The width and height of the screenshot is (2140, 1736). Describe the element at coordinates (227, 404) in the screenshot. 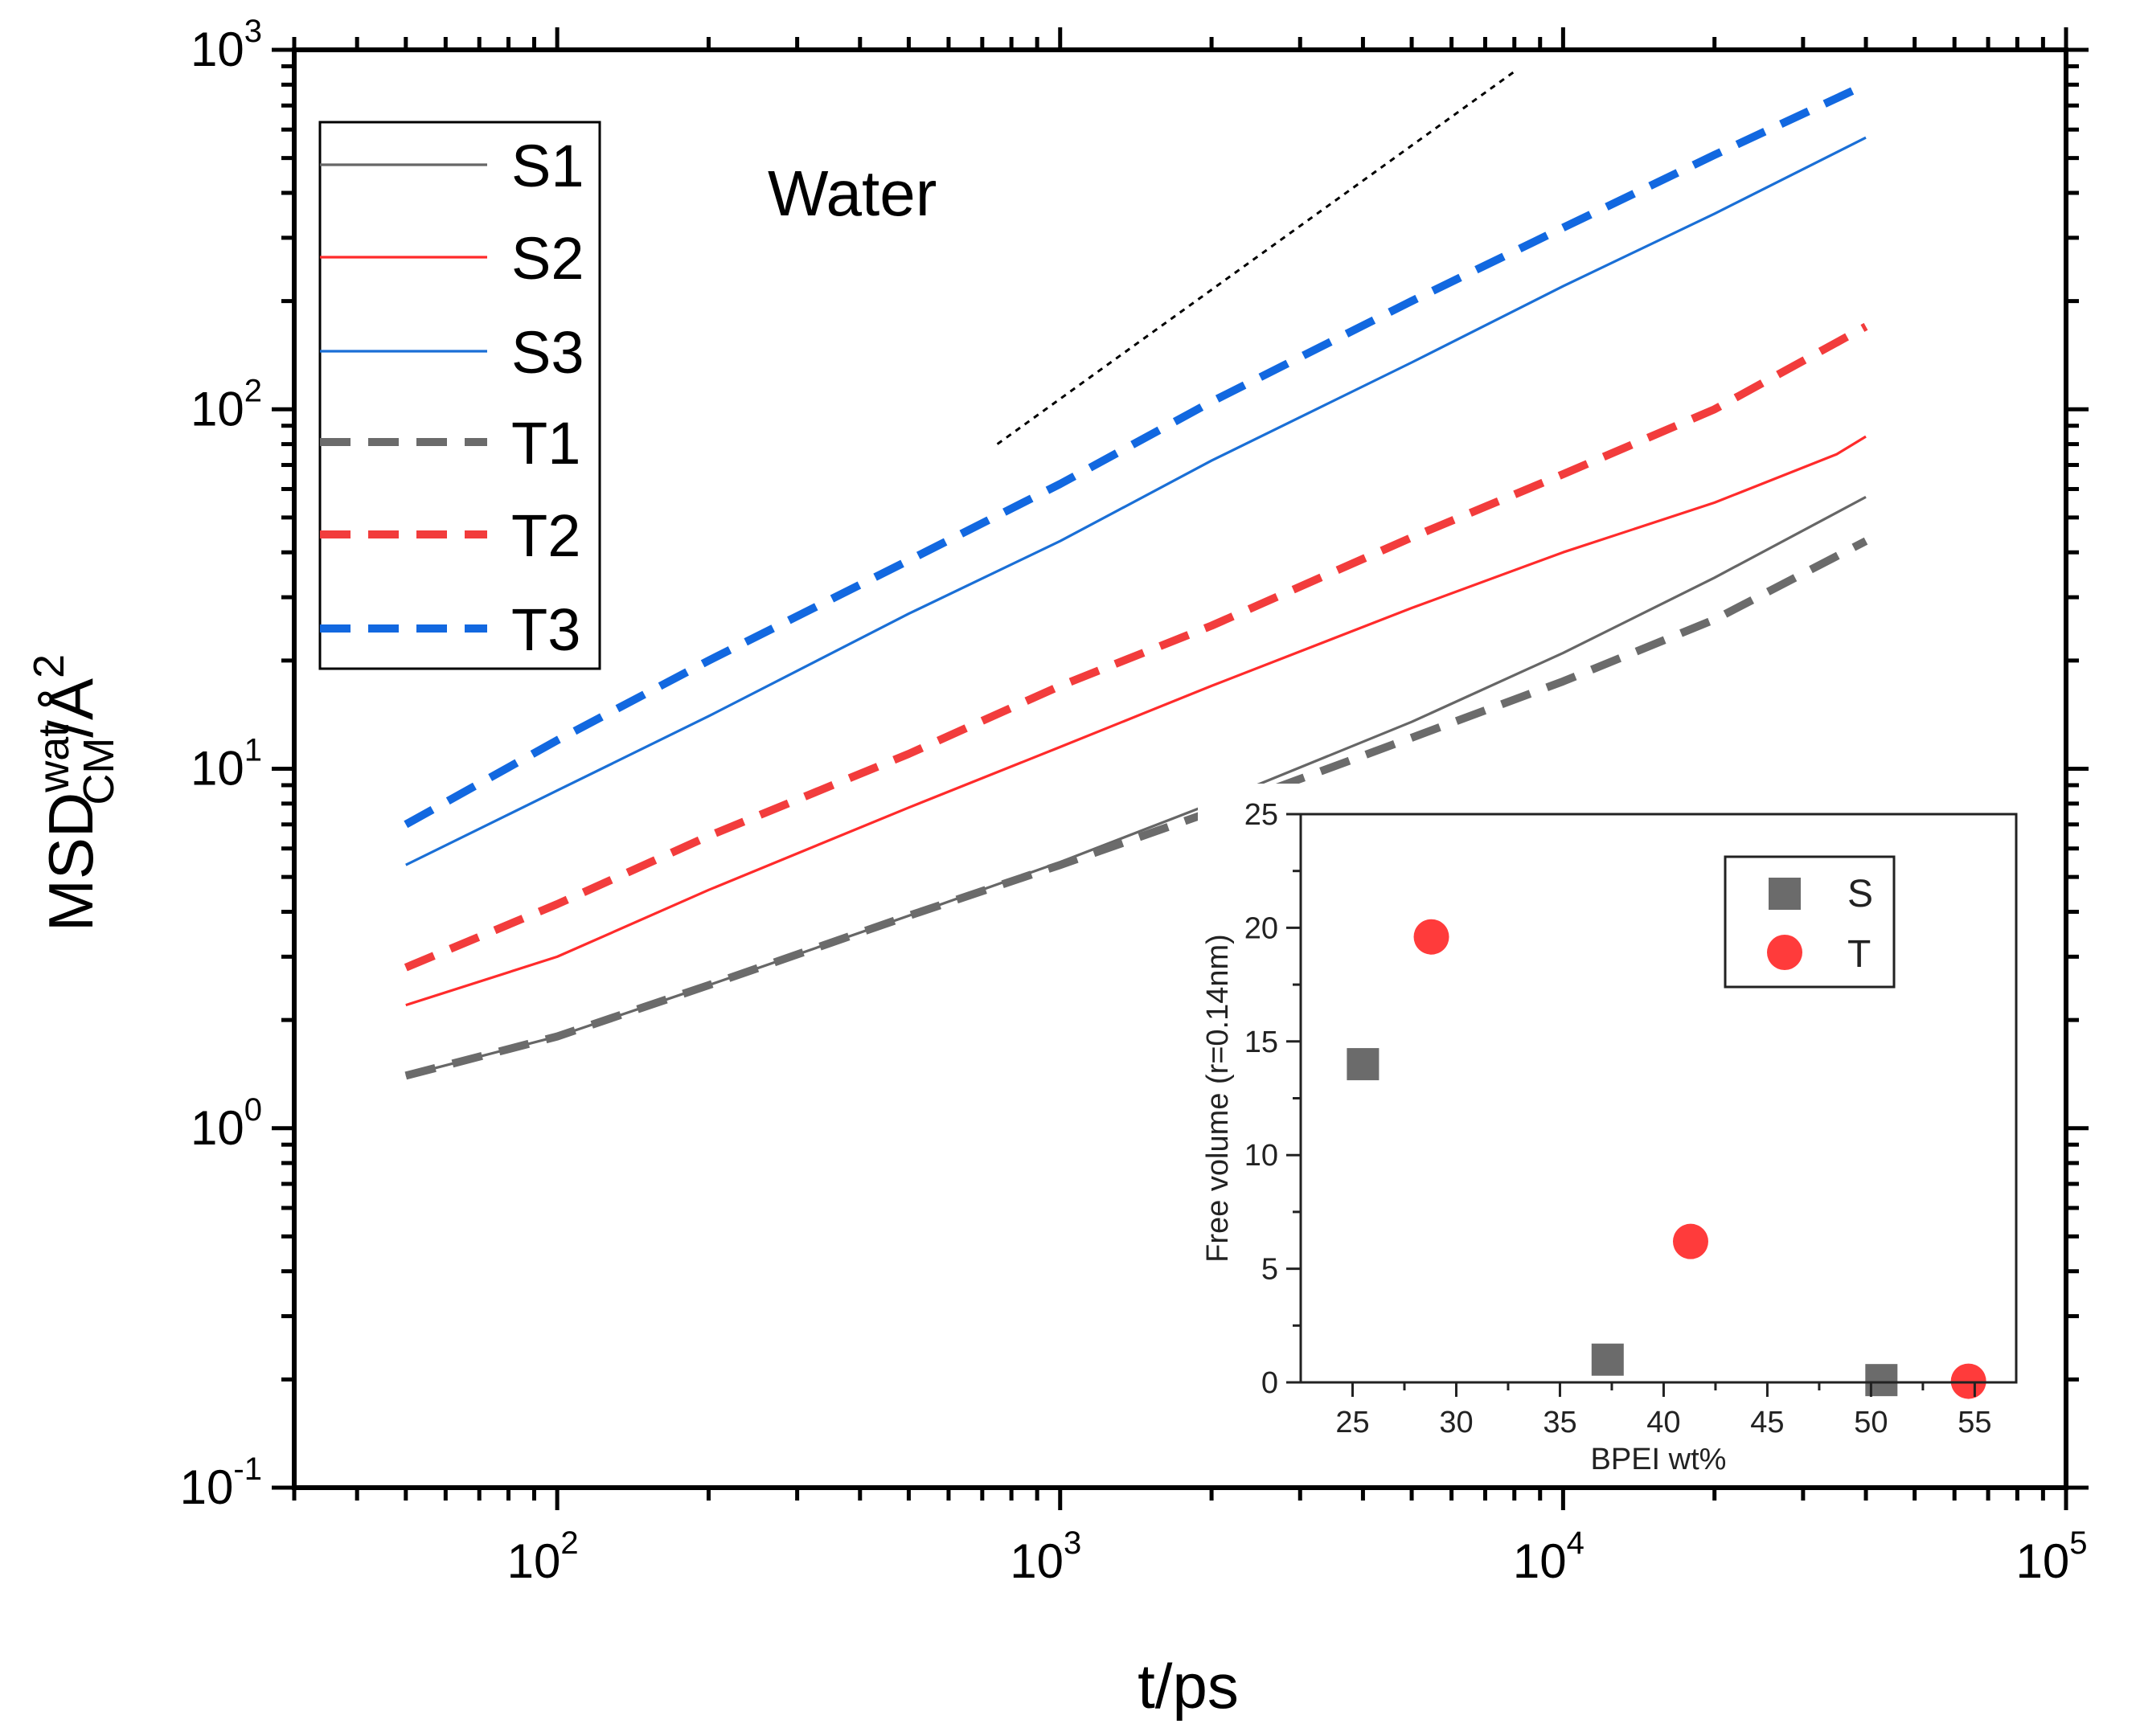

I see `y-tick-label: 10²` at that location.